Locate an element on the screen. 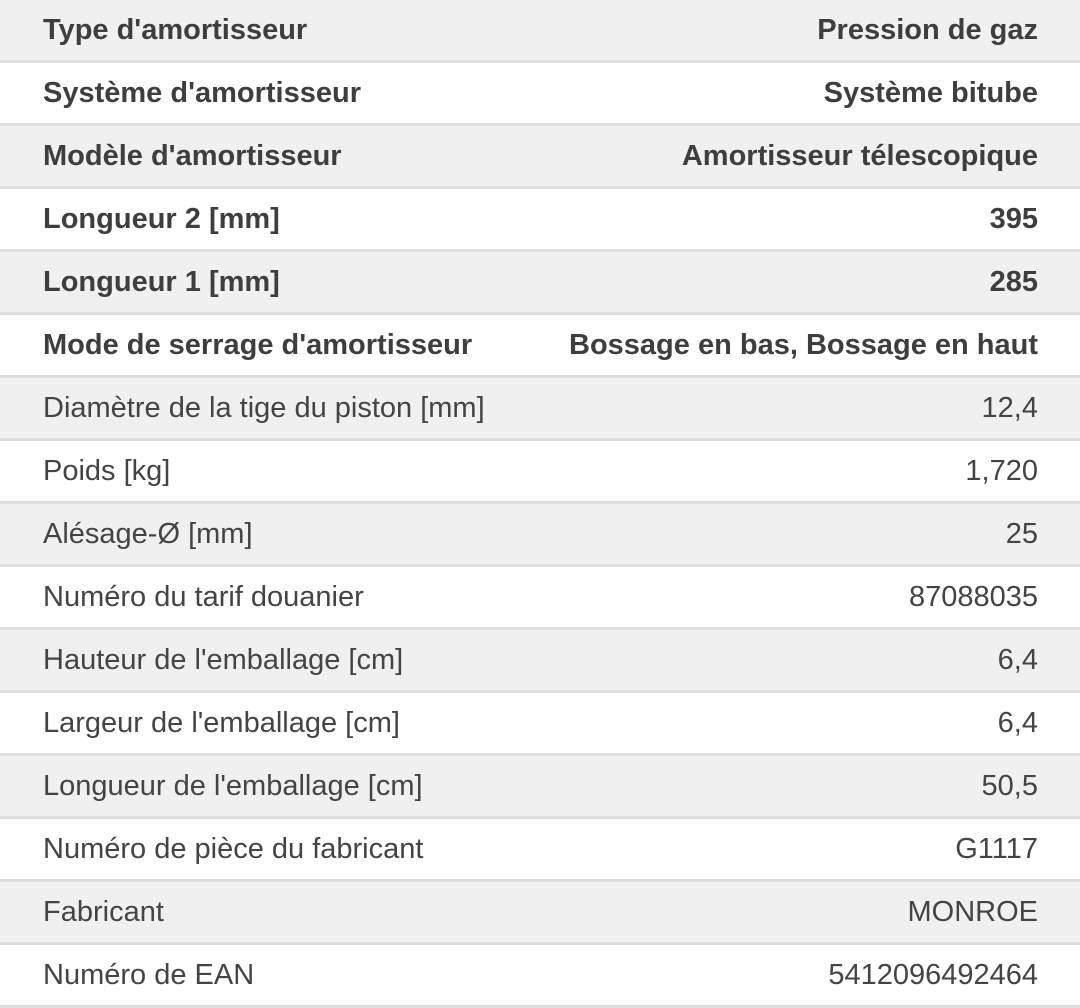 The width and height of the screenshot is (1080, 1008). spec-row: Longueur de l'emballage [cm] 50,5 is located at coordinates (540, 787).